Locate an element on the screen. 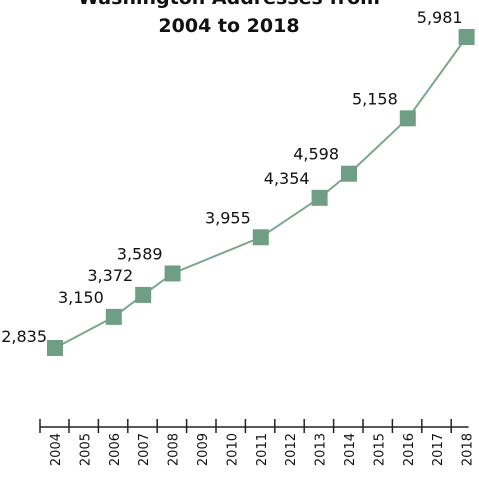 The image size is (479, 479). x-tick-label: 2004 is located at coordinates (56, 449).